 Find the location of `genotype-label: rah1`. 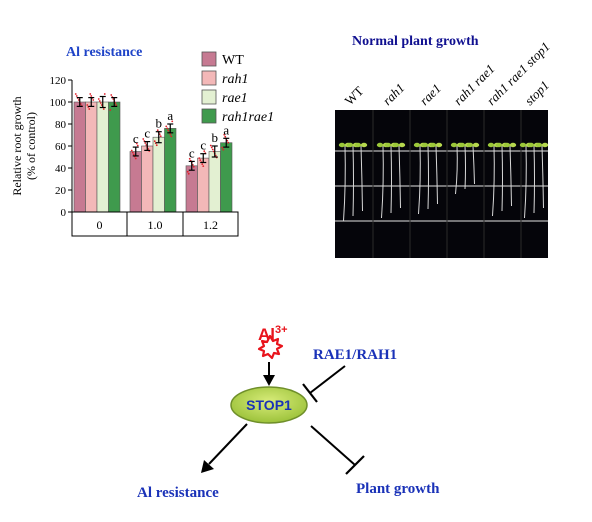

genotype-label: rah1 is located at coordinates (394, 94).